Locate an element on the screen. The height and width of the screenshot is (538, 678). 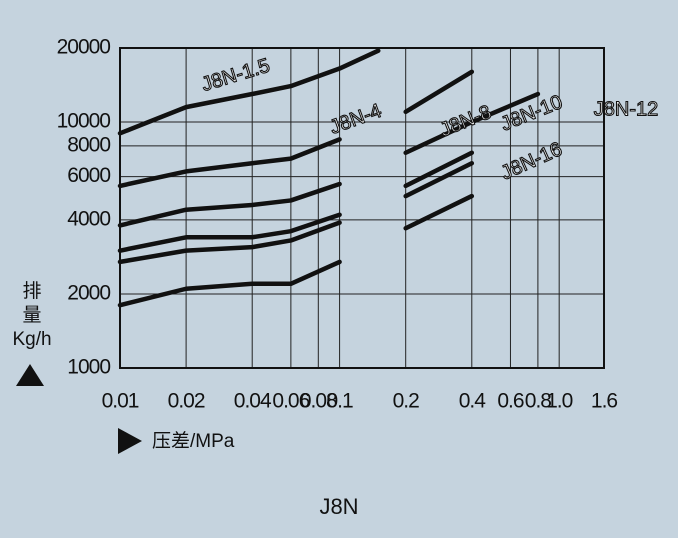
y-arrow is located at coordinates (30, 375).